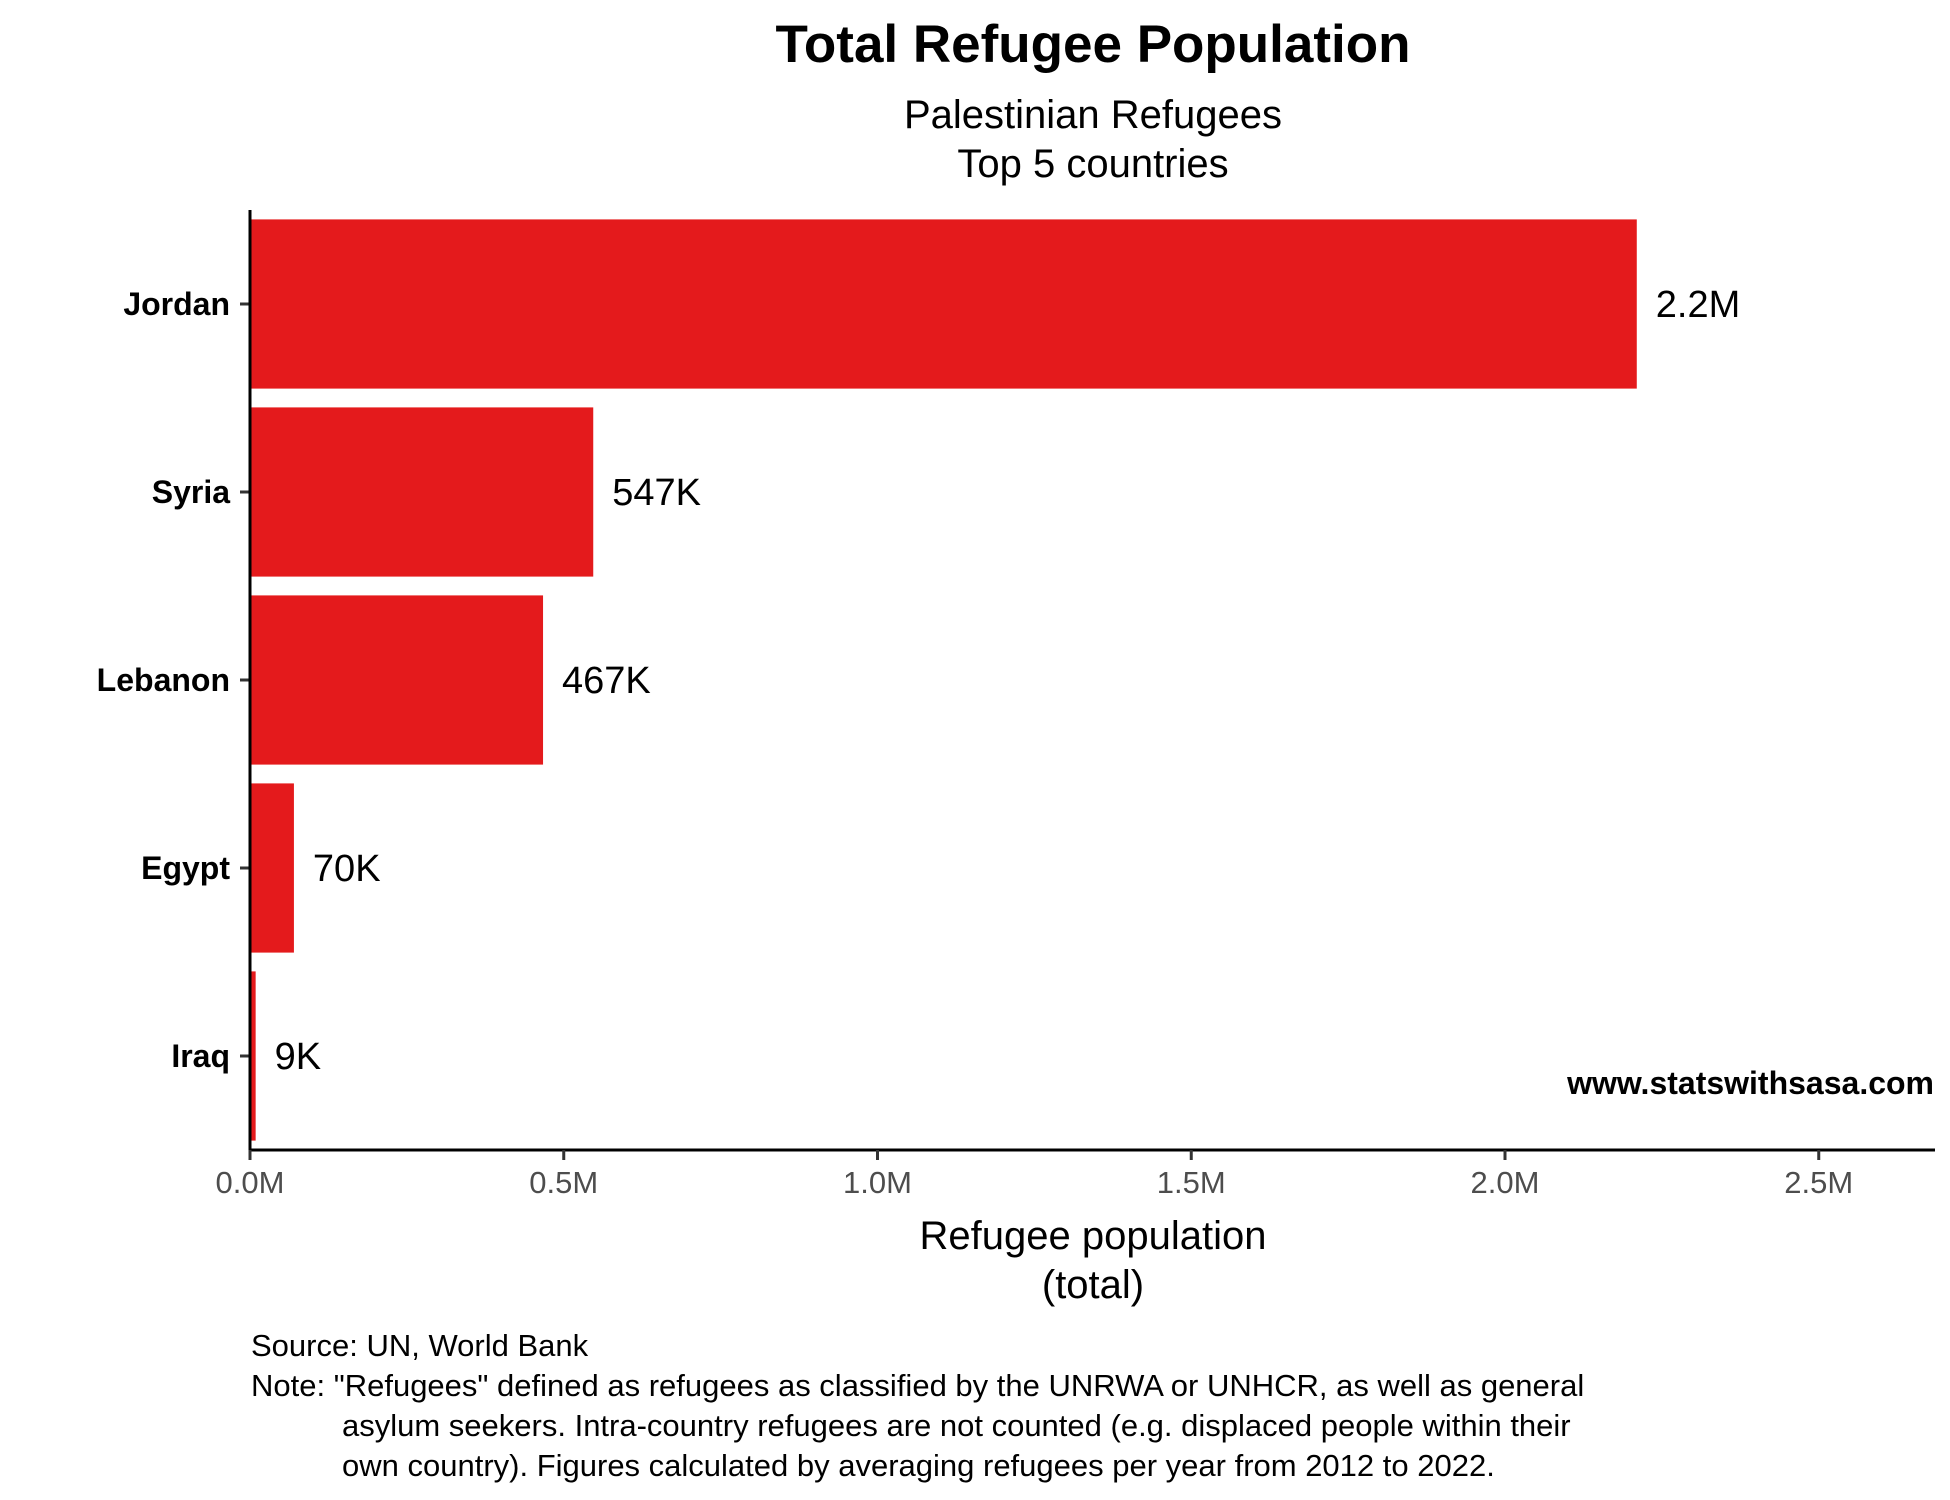 Image resolution: width=1950 pixels, height=1500 pixels. What do you see at coordinates (253, 1056) in the screenshot?
I see `bar-iraq` at bounding box center [253, 1056].